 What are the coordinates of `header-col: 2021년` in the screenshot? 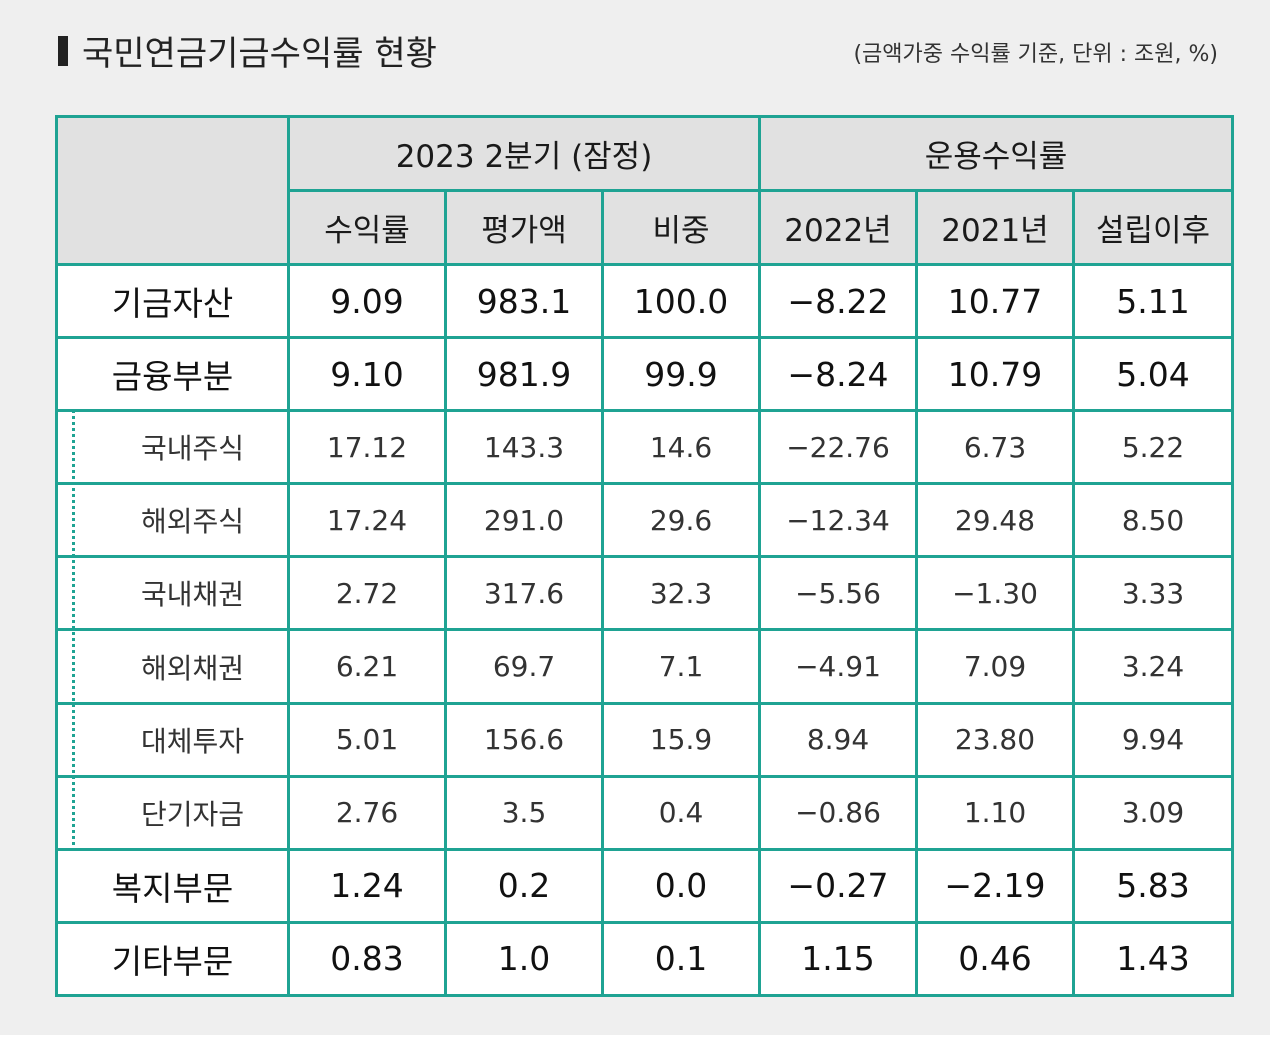 It's located at (995, 227).